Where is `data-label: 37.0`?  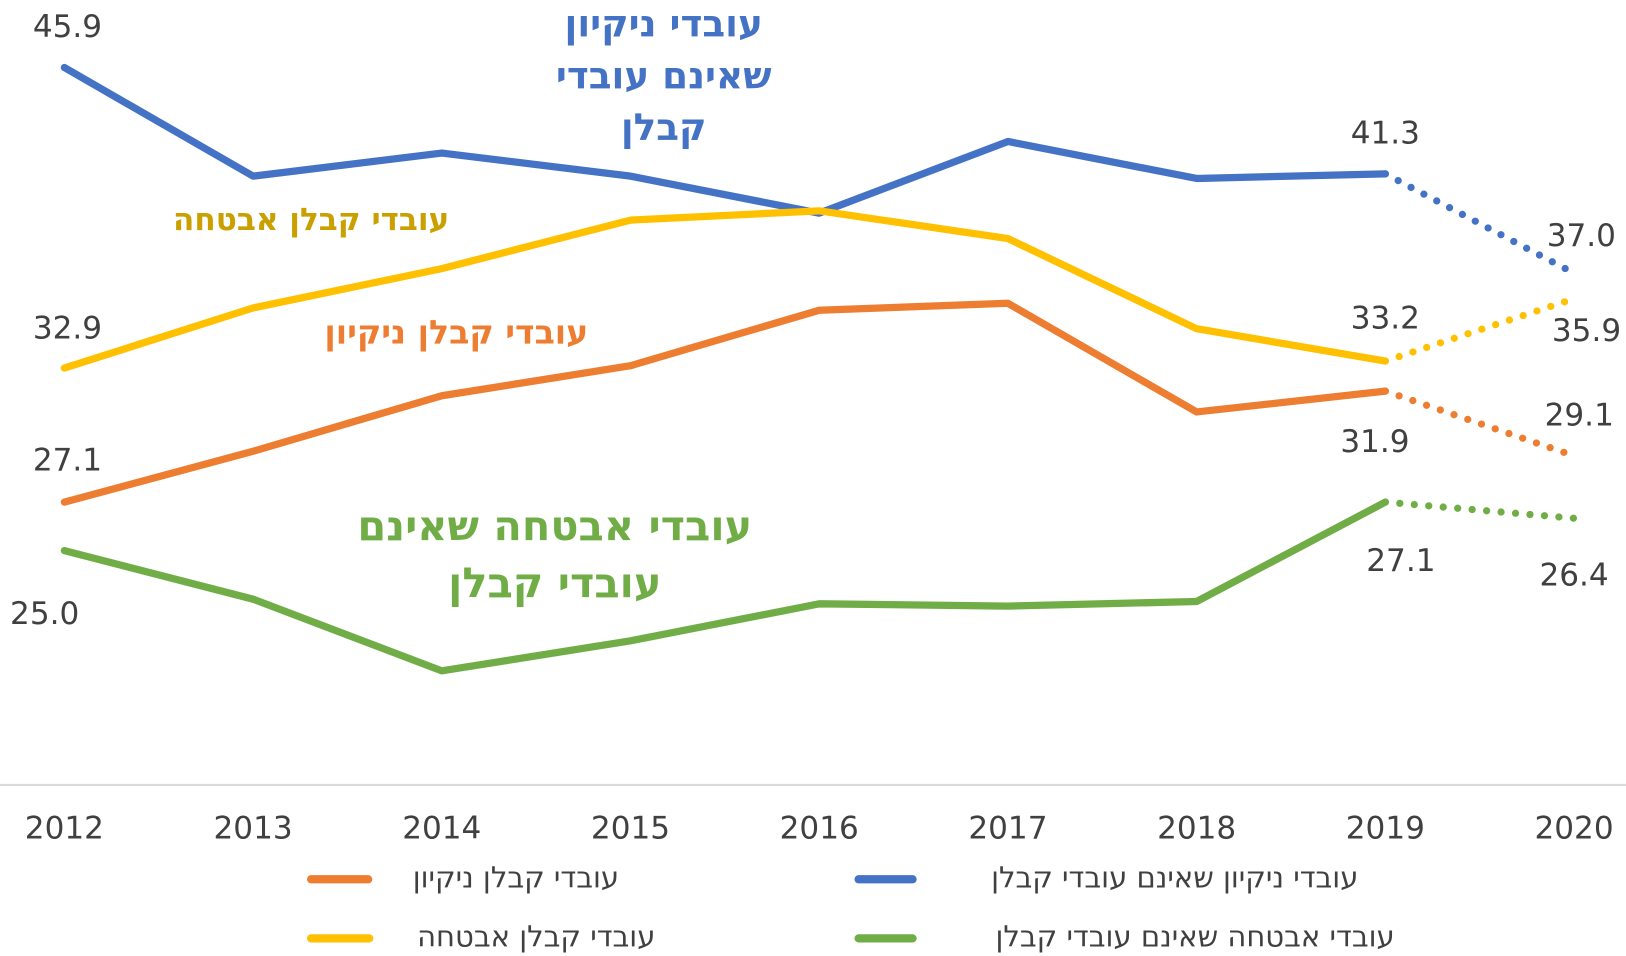
data-label: 37.0 is located at coordinates (1581, 236).